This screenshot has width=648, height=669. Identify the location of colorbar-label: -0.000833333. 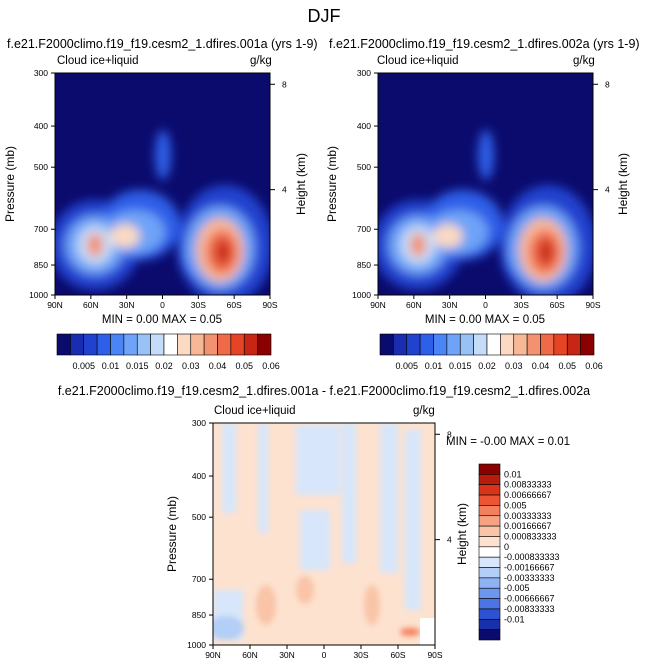
(532, 557).